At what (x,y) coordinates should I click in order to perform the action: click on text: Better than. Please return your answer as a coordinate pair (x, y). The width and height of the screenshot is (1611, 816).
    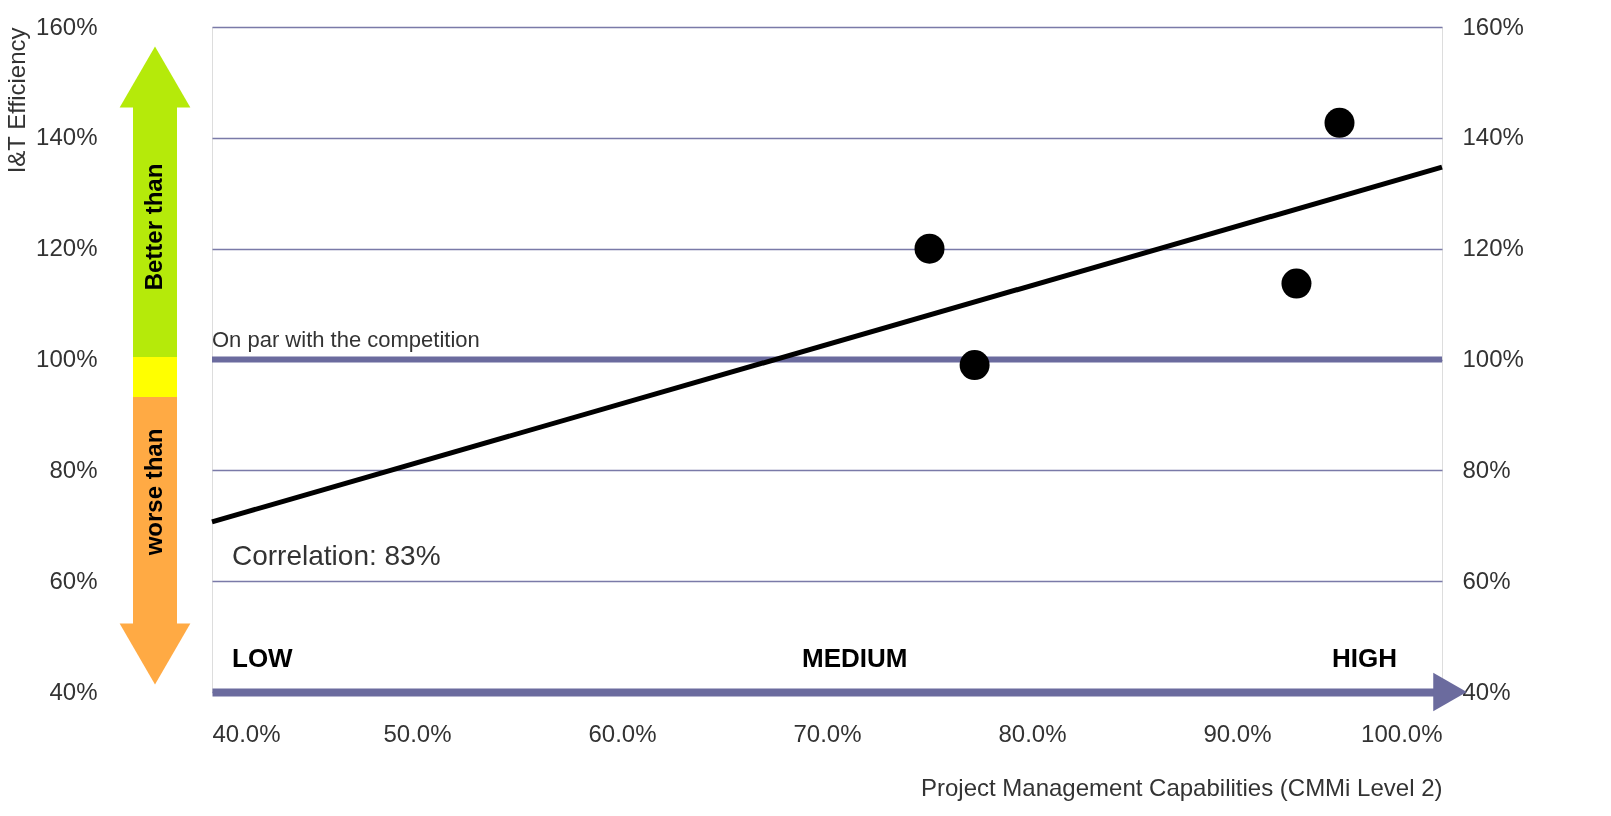
    Looking at the image, I should click on (153, 227).